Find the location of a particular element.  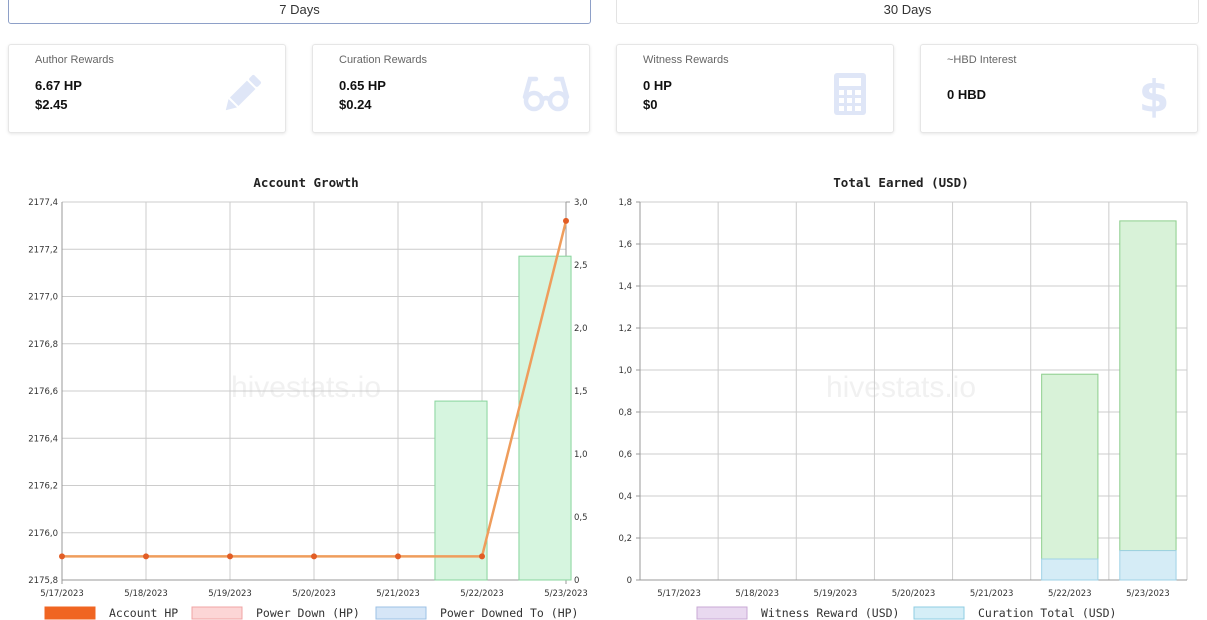

y-right-tick-label: 1,5 is located at coordinates (581, 392).